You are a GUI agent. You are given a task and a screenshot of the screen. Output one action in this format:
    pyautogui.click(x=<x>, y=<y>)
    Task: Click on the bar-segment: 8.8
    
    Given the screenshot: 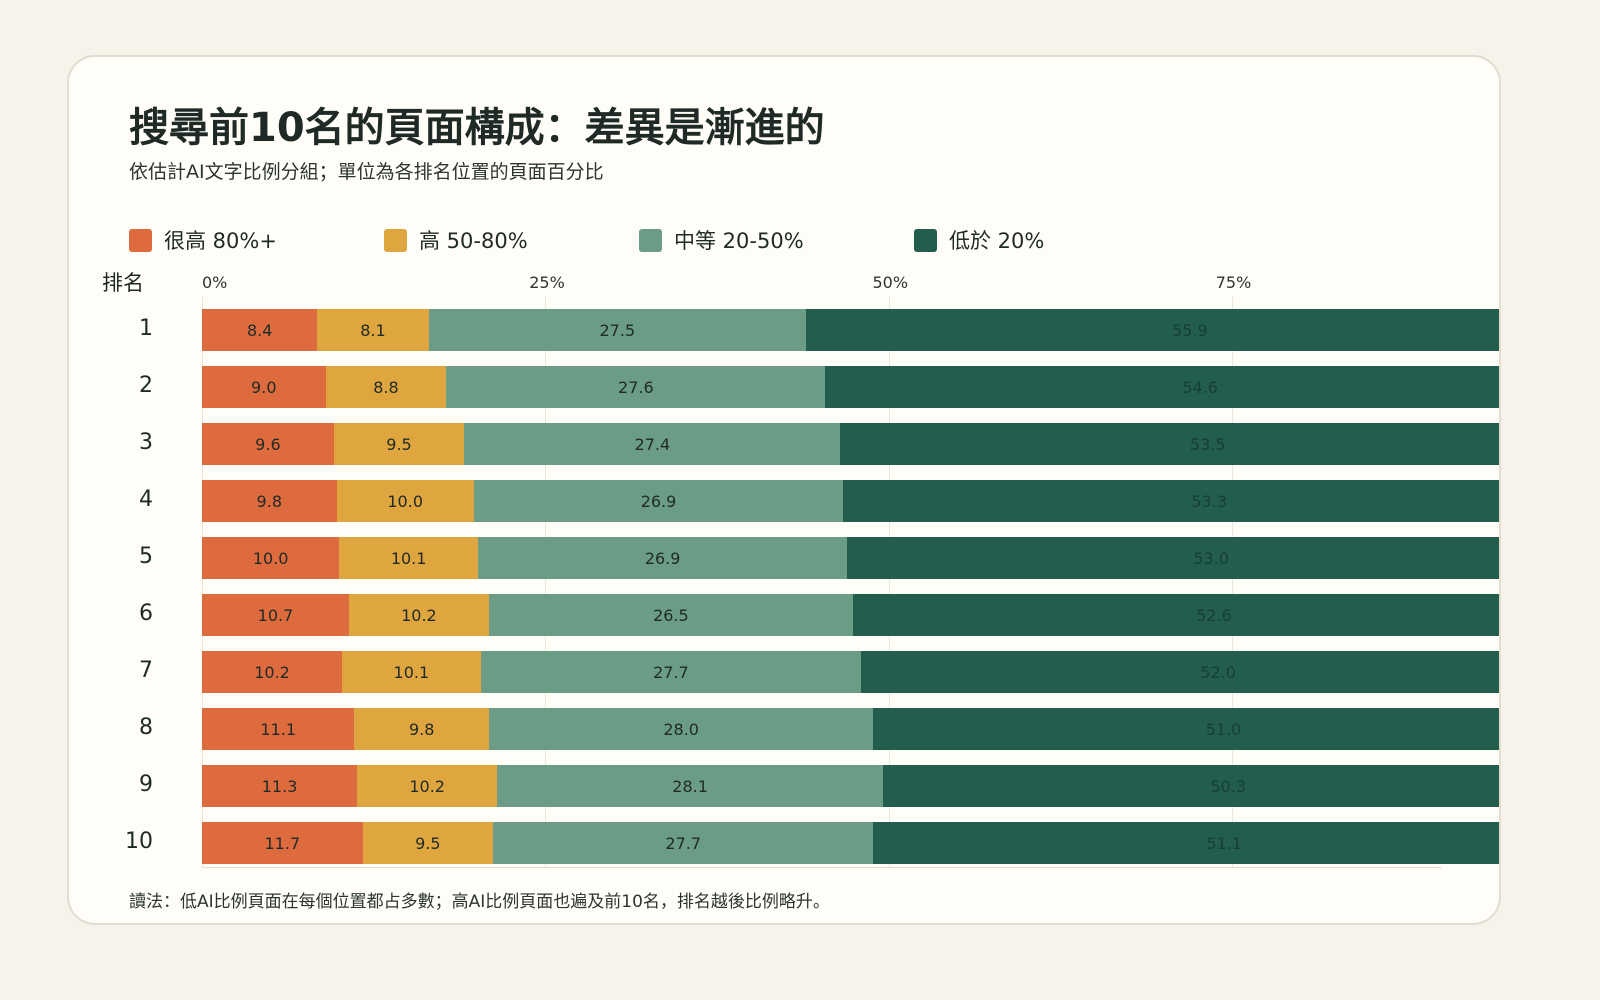 What is the action you would take?
    pyautogui.click(x=386, y=387)
    